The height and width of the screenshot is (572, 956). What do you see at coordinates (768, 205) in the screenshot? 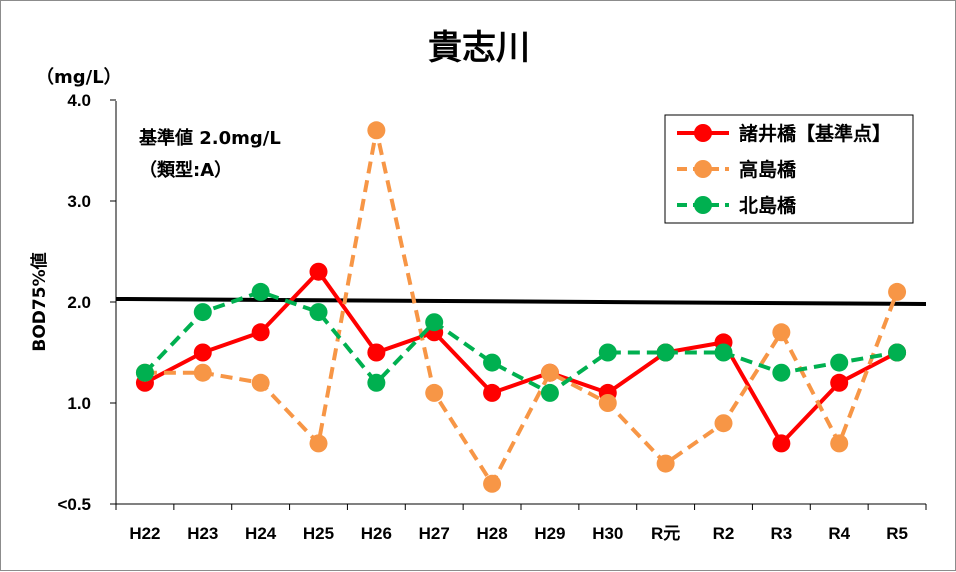
I see `legend-label: 北島橋` at bounding box center [768, 205].